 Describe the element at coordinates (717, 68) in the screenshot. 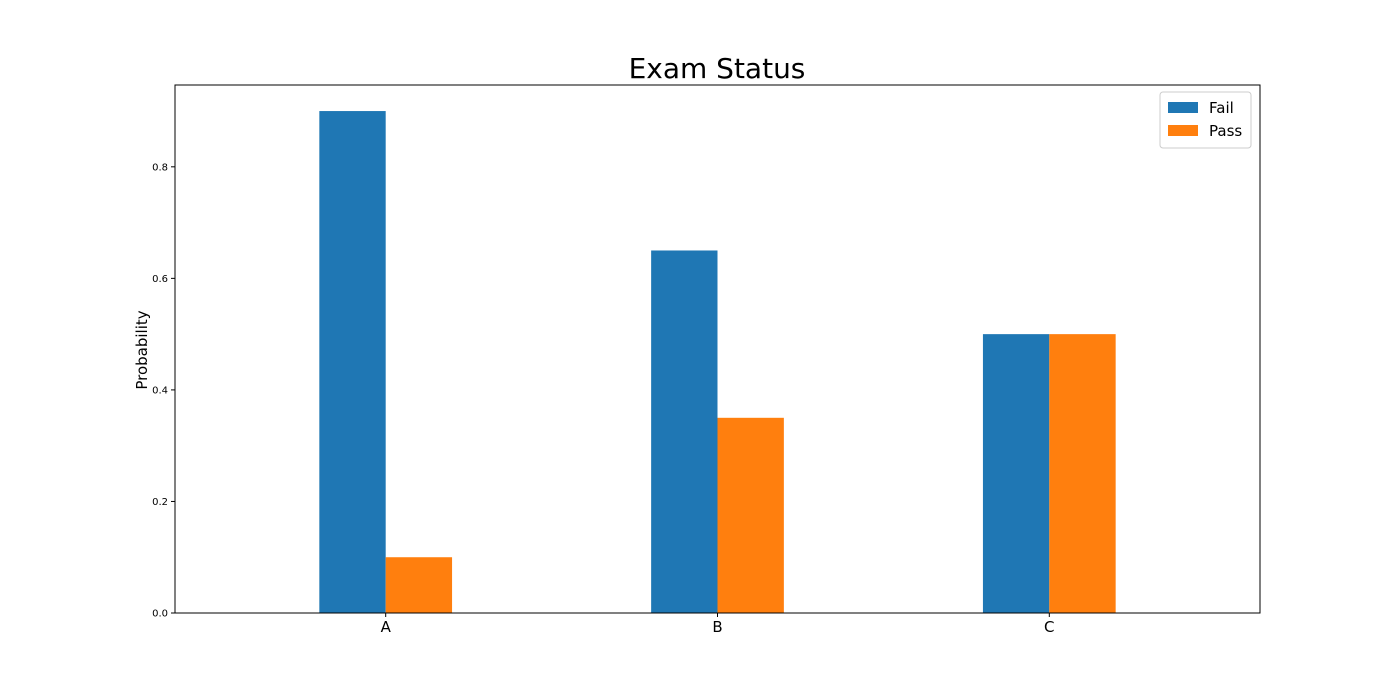

I see `chart-title: Exam Status` at that location.